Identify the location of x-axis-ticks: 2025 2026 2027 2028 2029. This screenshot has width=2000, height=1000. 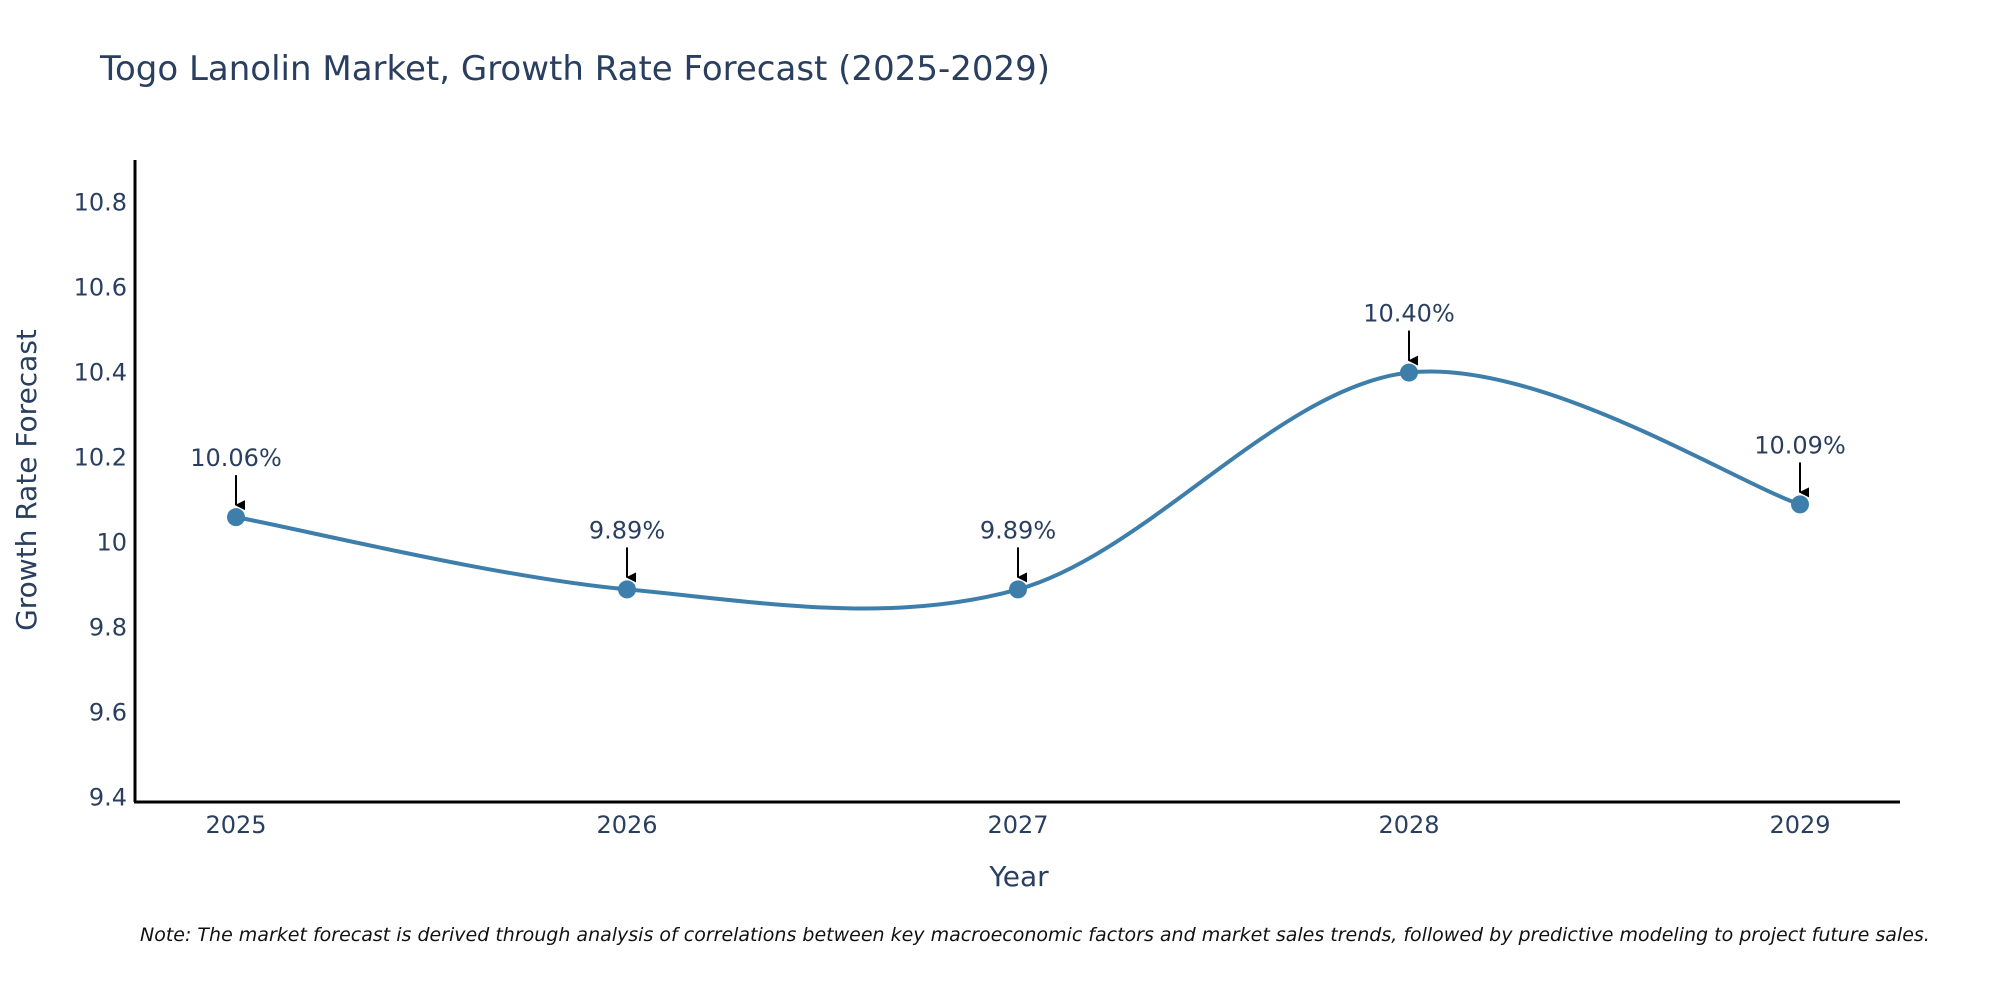
(1017, 825).